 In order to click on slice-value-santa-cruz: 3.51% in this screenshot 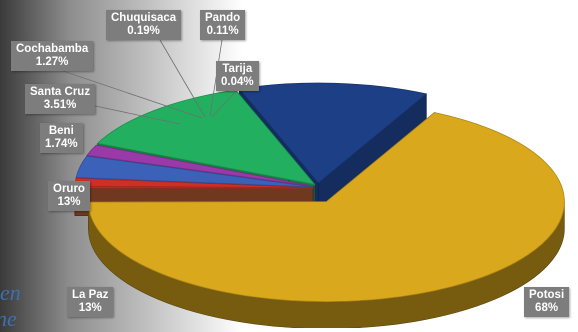, I will do `click(60, 105)`.